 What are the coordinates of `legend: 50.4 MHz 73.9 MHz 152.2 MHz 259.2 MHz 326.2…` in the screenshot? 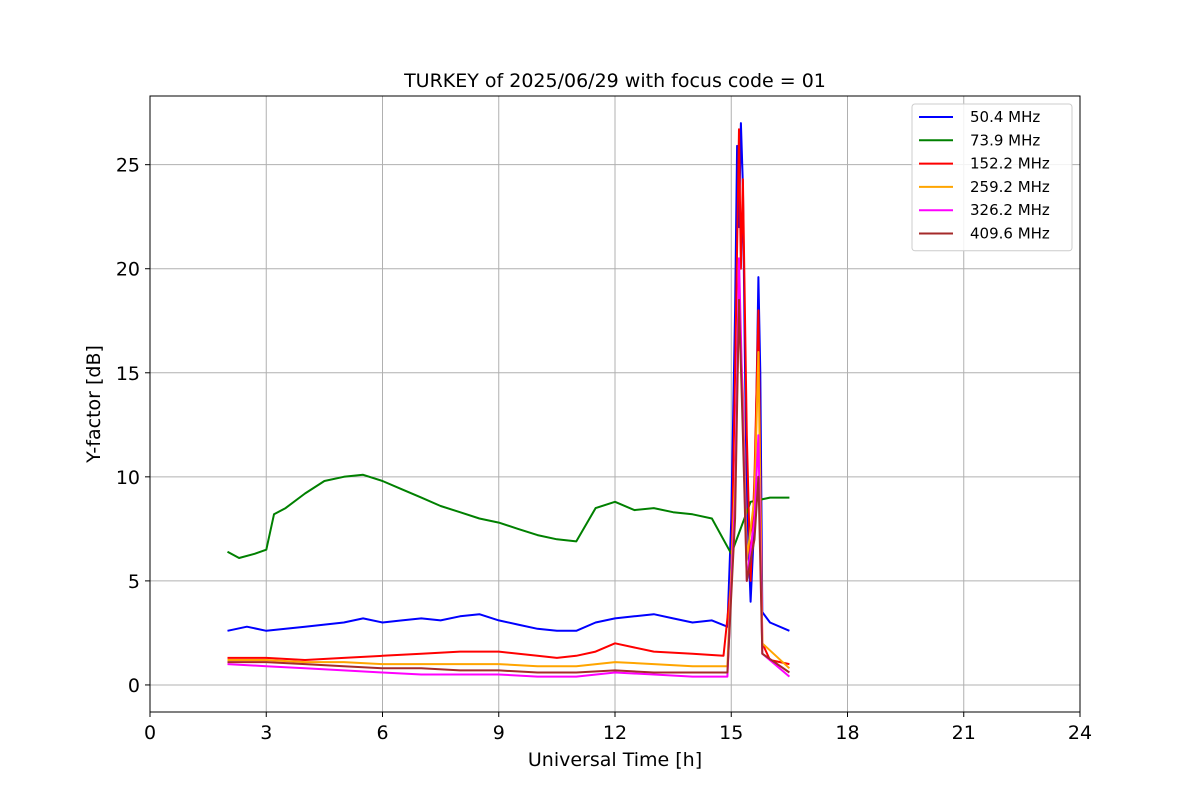 It's located at (992, 177).